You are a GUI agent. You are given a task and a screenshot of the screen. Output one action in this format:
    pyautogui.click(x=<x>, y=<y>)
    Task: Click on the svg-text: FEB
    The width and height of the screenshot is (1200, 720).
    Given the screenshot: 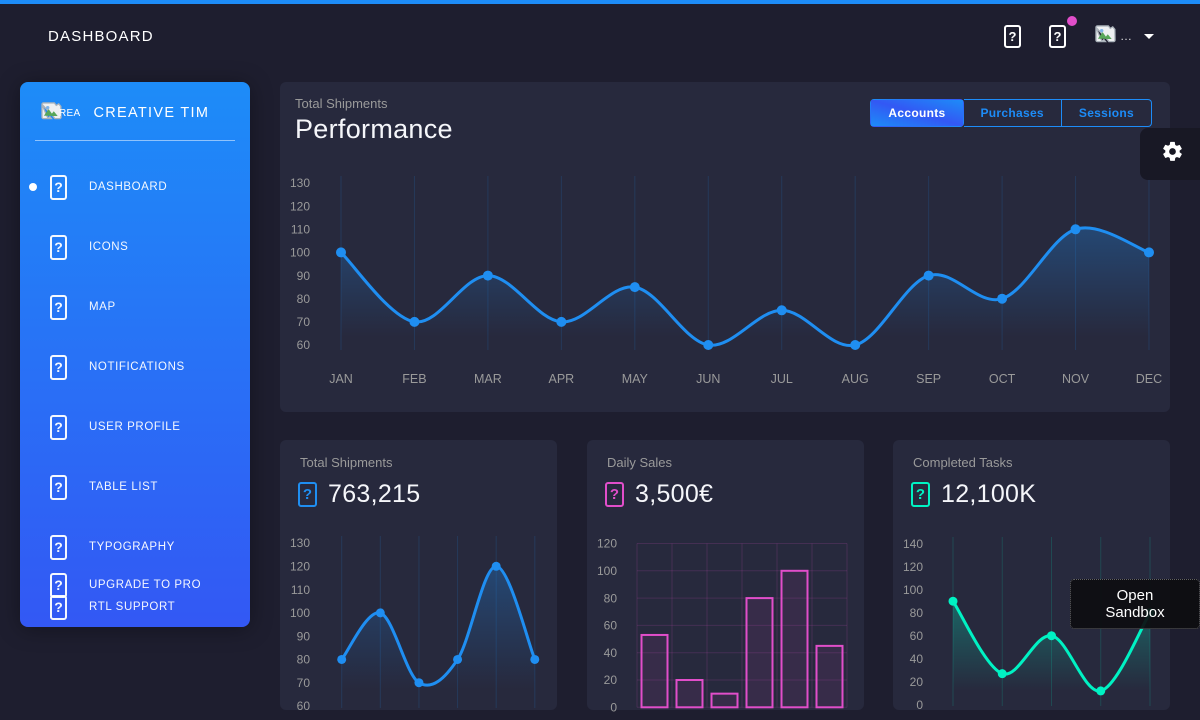 What is the action you would take?
    pyautogui.click(x=414, y=379)
    